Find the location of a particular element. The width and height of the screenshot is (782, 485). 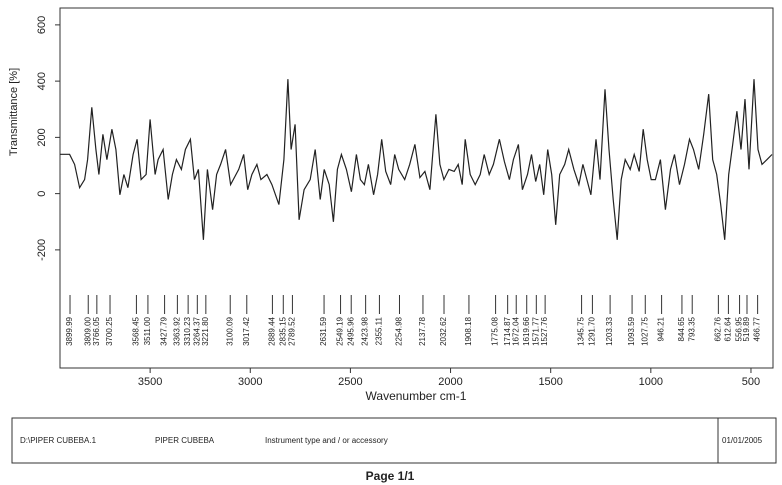

peak-label: 3700.25 is located at coordinates (109, 330).